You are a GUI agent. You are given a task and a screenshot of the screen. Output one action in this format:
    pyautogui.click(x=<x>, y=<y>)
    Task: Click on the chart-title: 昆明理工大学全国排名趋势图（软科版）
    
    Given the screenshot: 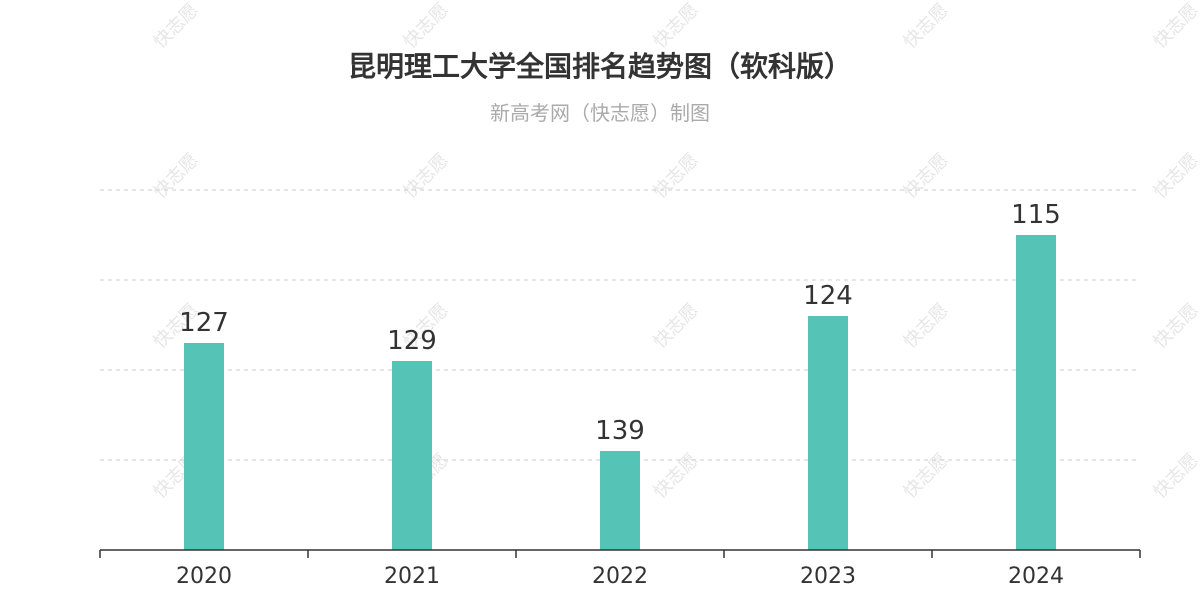 What is the action you would take?
    pyautogui.click(x=600, y=66)
    